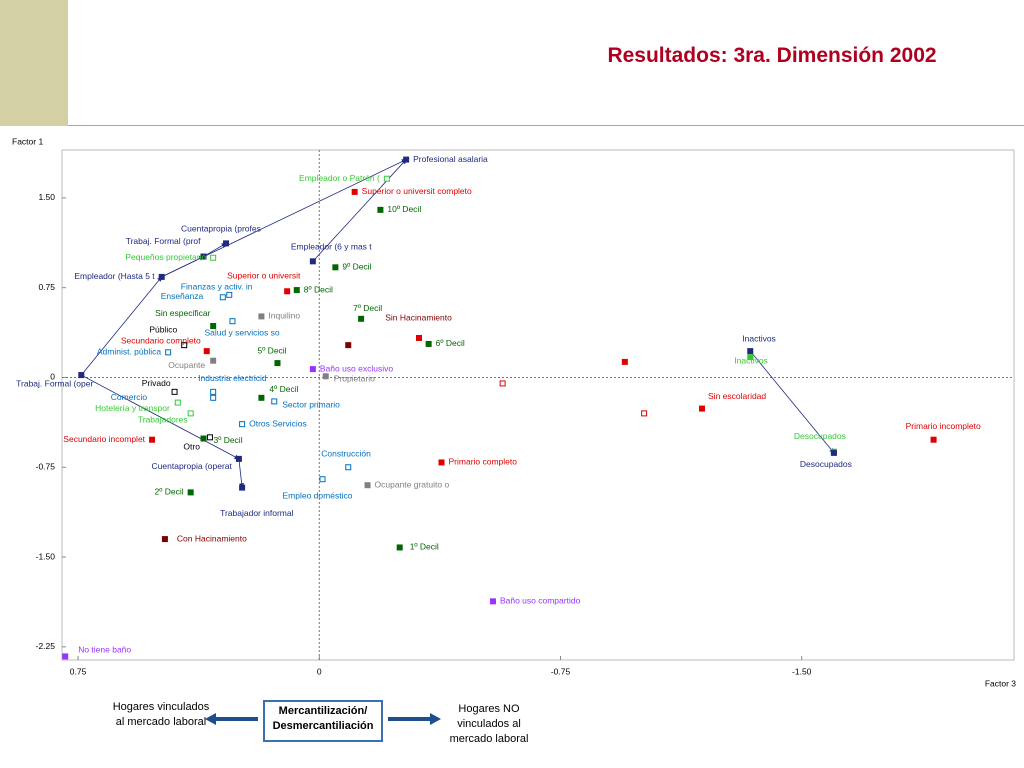 The height and width of the screenshot is (768, 1024). I want to click on point-label: Industria electricid, so click(232, 378).